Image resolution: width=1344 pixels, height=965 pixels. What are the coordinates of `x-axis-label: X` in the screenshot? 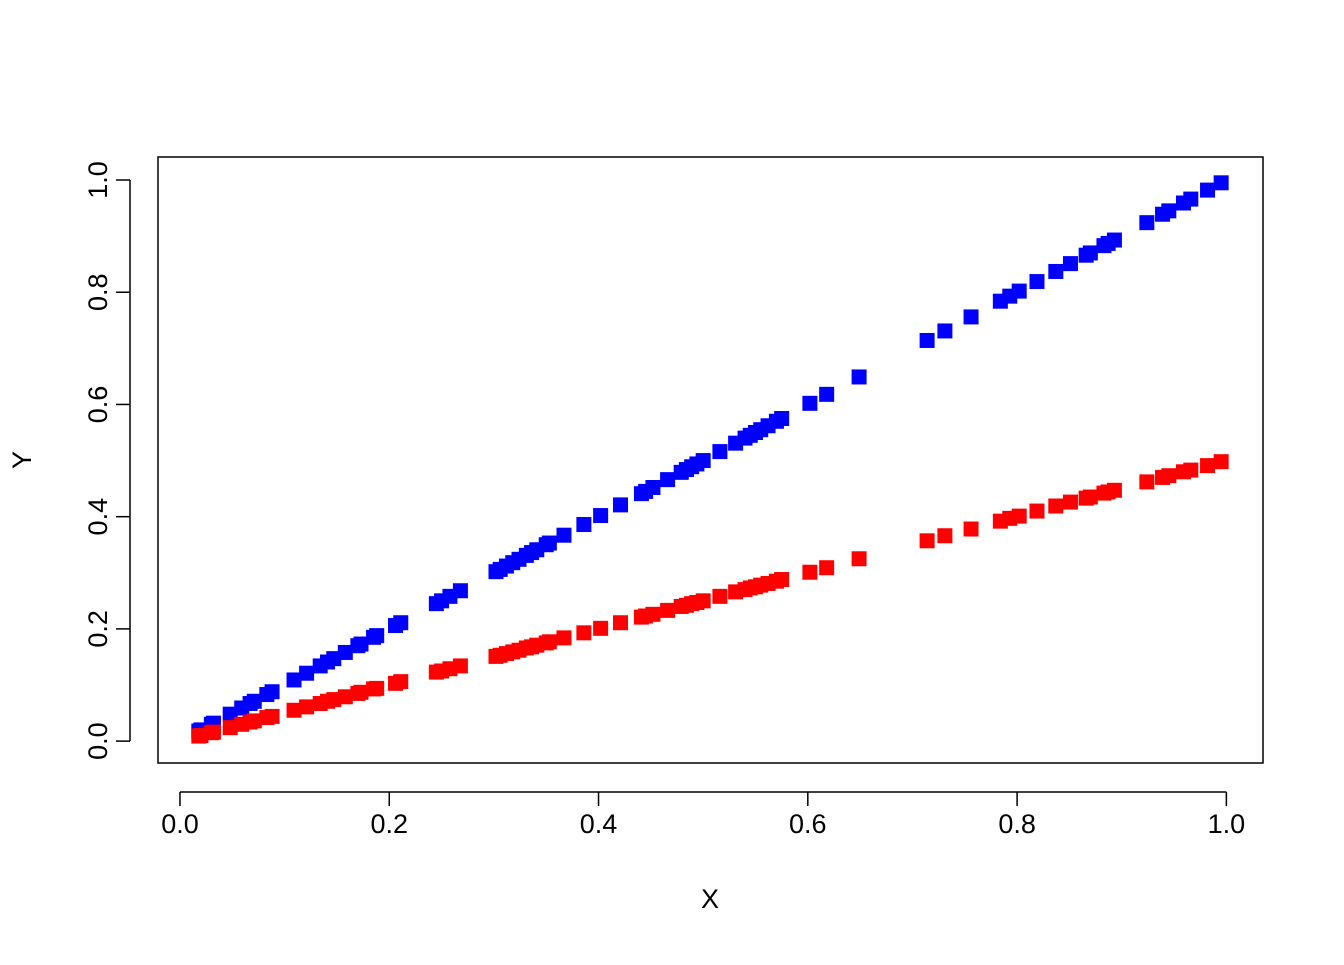 It's located at (710, 899).